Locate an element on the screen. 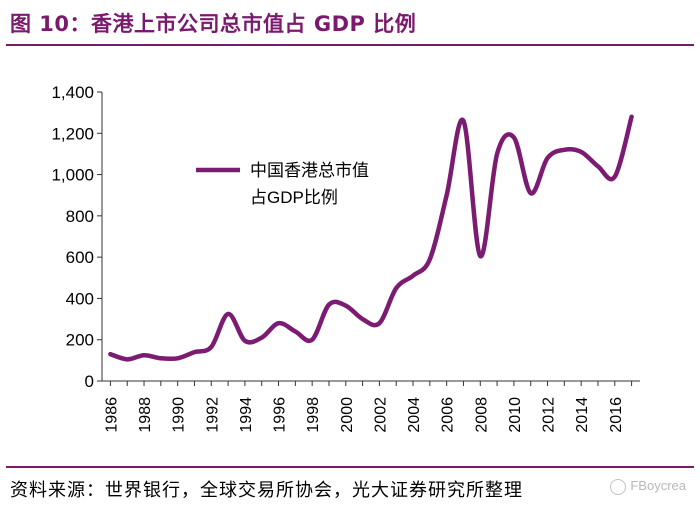  legend-label: 占GDP比例 is located at coordinates (294, 197).